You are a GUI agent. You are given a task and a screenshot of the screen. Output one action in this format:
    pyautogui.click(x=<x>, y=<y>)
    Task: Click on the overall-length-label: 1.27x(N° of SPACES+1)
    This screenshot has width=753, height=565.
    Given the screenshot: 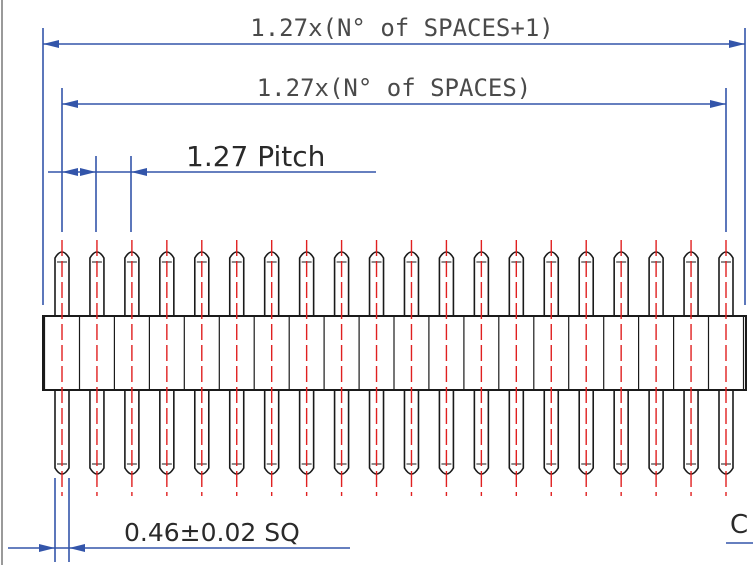 What is the action you would take?
    pyautogui.click(x=401, y=28)
    